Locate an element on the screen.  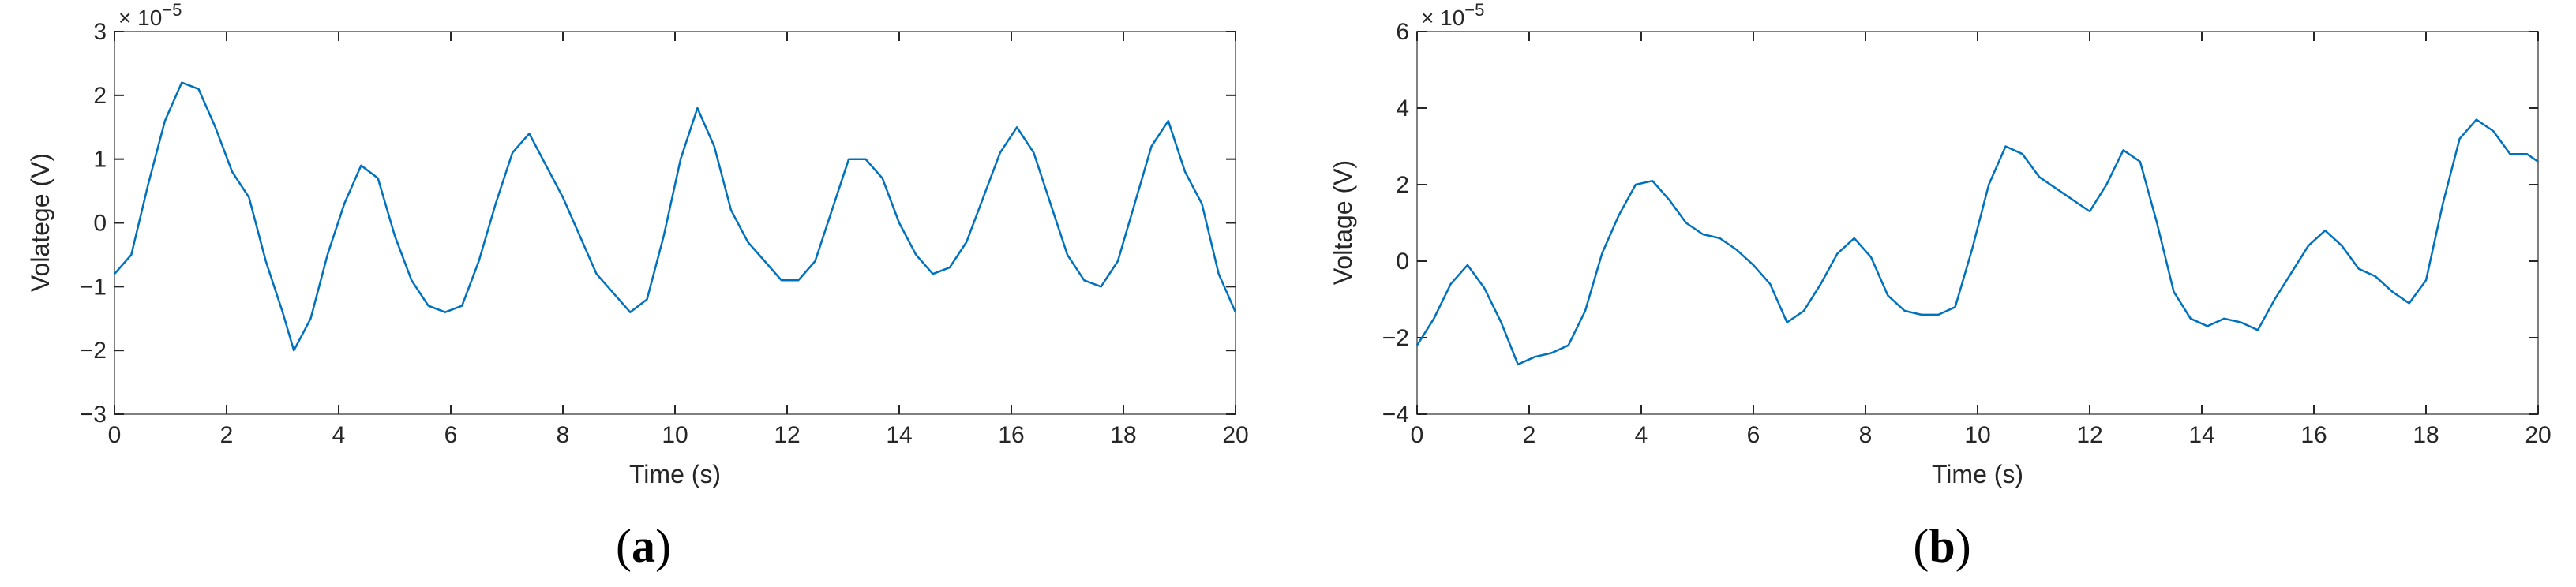
y-tick-label: −4 is located at coordinates (1395, 415).